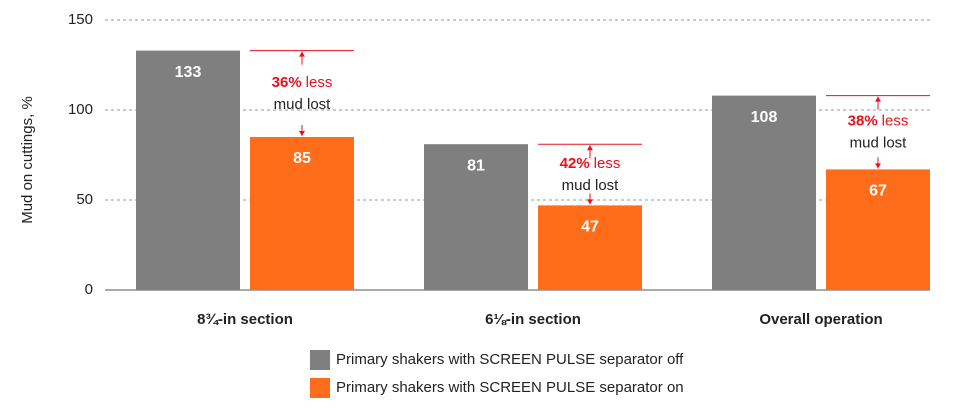  What do you see at coordinates (764, 117) in the screenshot?
I see `data-label: 108` at bounding box center [764, 117].